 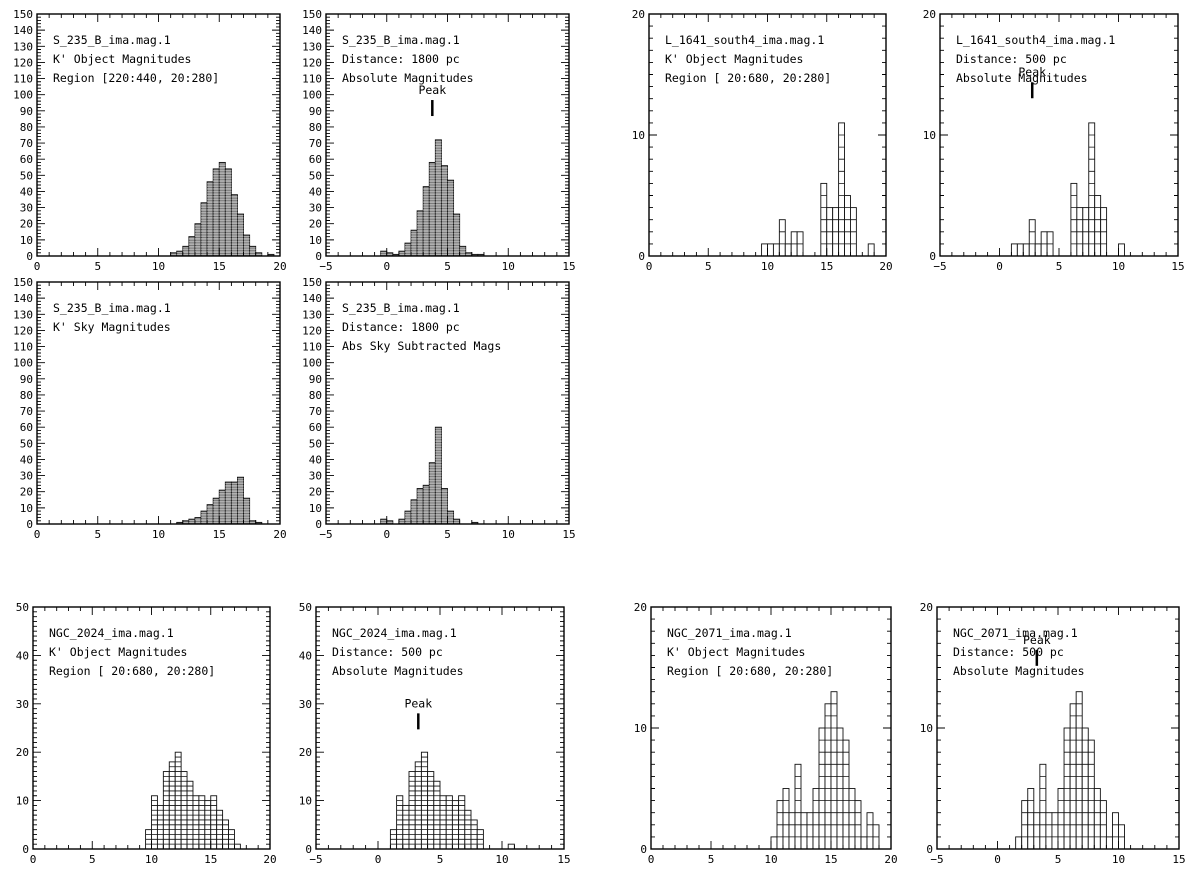 What do you see at coordinates (401, 308) in the screenshot?
I see `annotation-line: S_235_B_ima.mag.1` at bounding box center [401, 308].